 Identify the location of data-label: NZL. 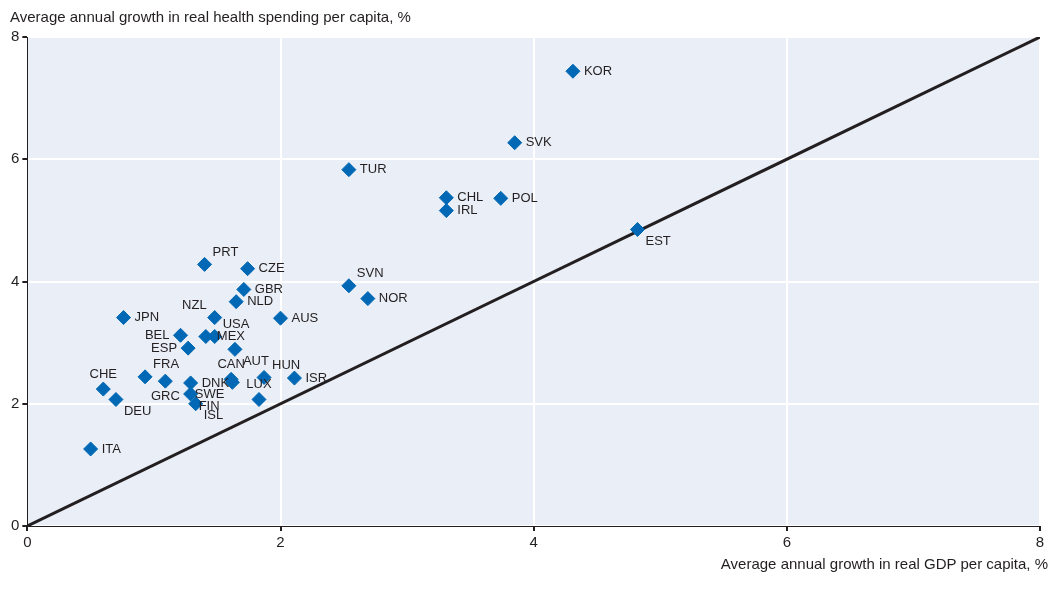
(194, 305).